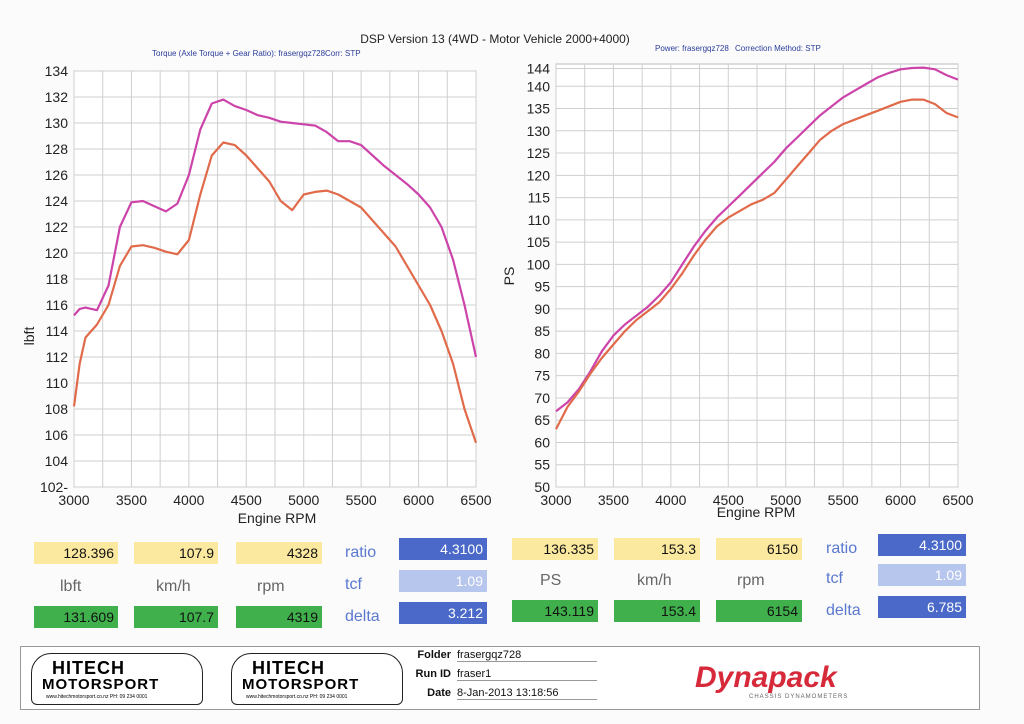 This screenshot has width=1024, height=724. Describe the element at coordinates (771, 680) in the screenshot. I see `dynapack-logo: Dynapack CHASSIS DYNAMOMETERS` at that location.